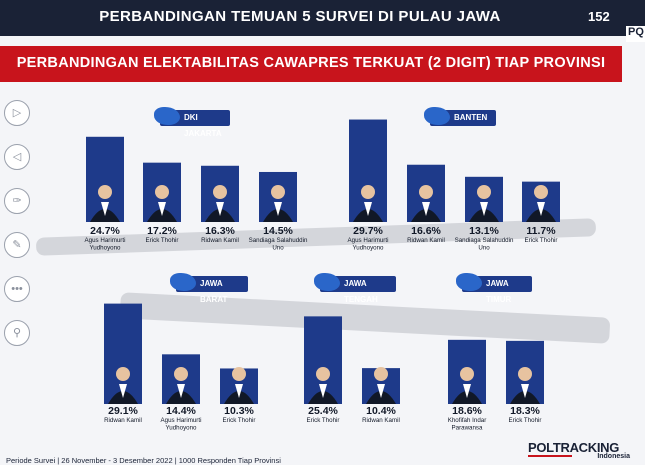 The width and height of the screenshot is (645, 465). Describe the element at coordinates (550, 456) in the screenshot. I see `logo-accent` at that location.